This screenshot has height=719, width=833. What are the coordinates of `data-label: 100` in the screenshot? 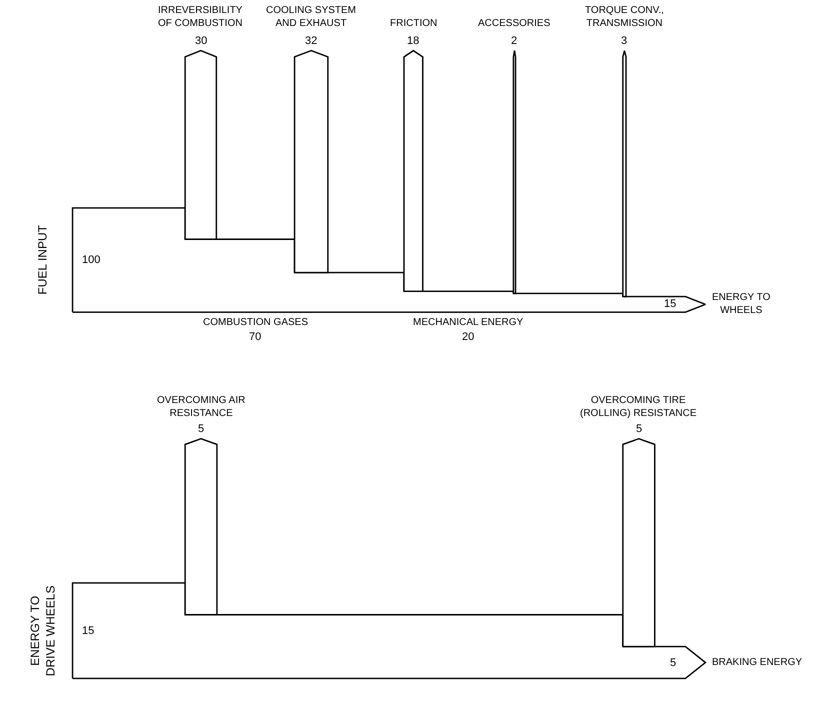 It's located at (91, 260).